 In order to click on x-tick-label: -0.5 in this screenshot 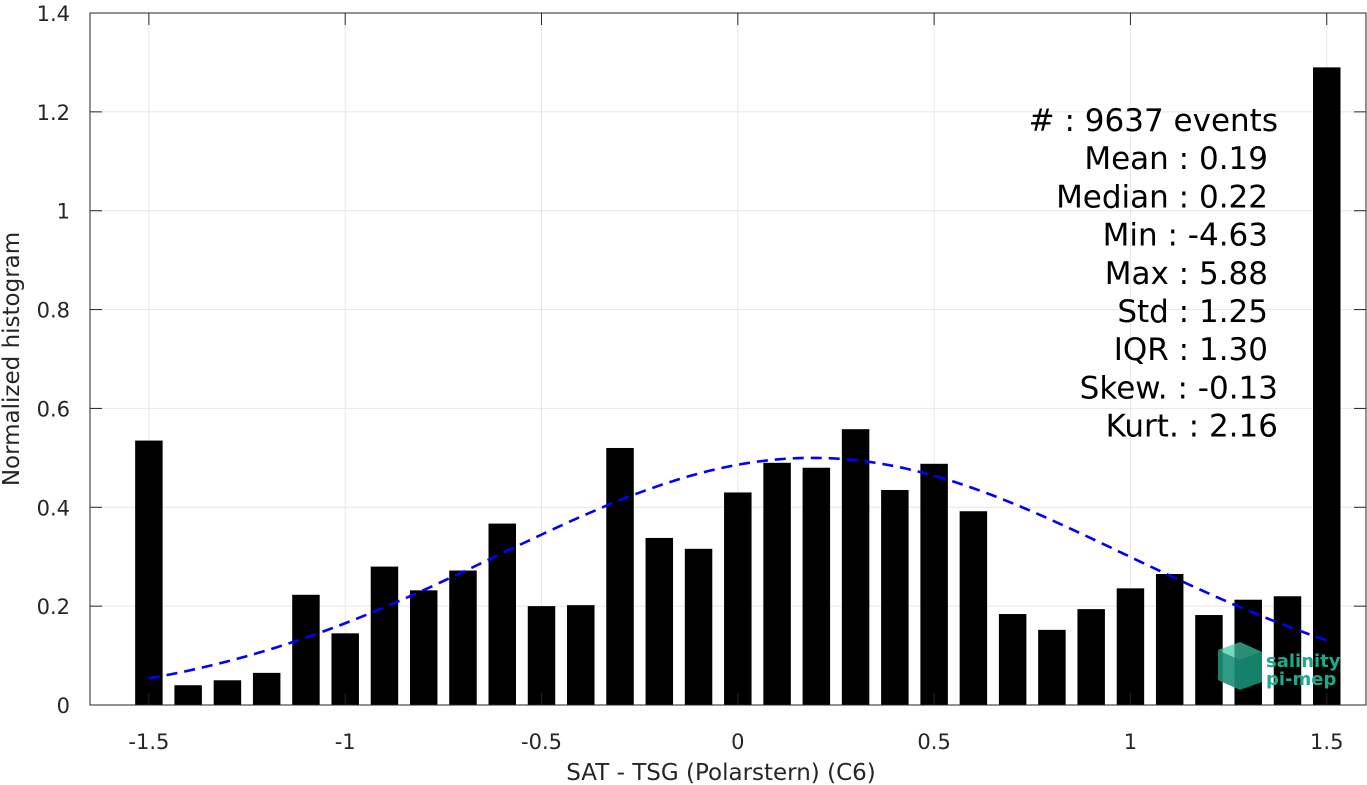, I will do `click(541, 742)`.